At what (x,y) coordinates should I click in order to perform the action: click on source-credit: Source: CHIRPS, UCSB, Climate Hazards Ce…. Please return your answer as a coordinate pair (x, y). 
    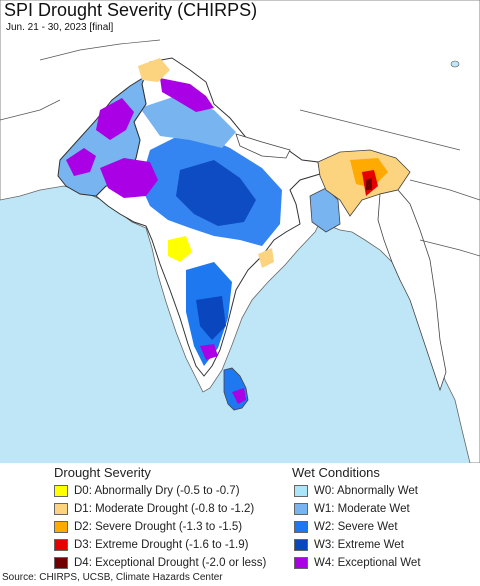
    Looking at the image, I should click on (112, 577).